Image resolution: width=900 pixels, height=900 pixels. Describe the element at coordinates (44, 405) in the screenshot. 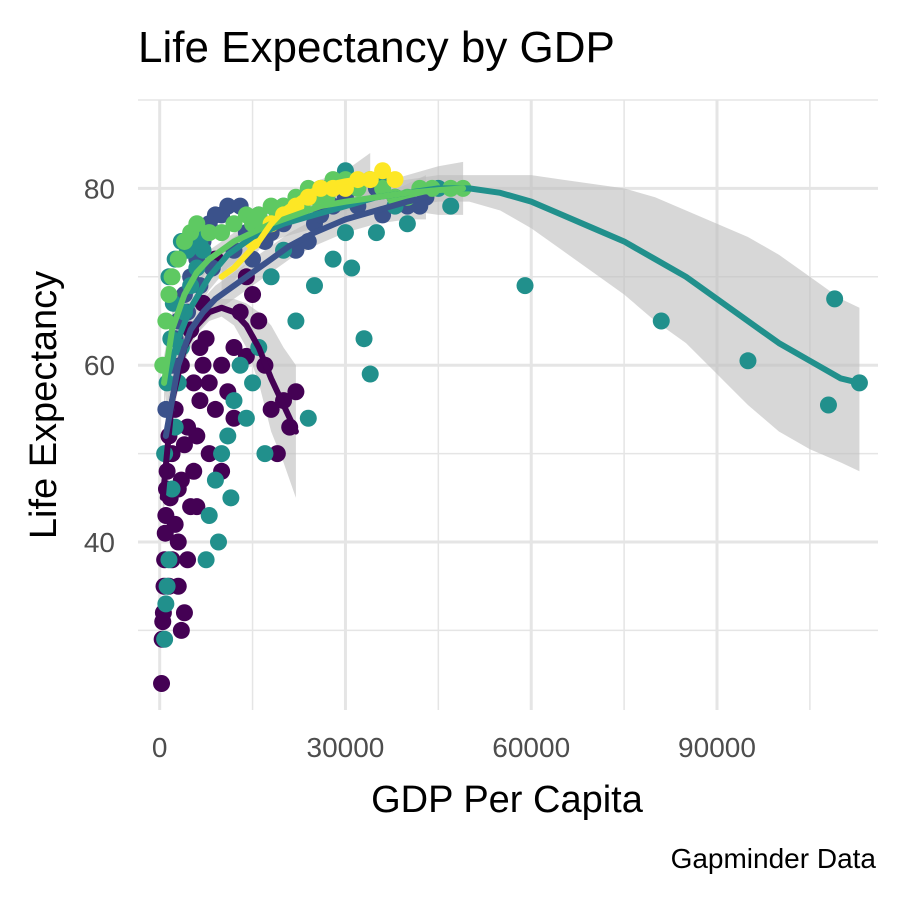

I see `y-axis-title: Life Expectancy` at that location.